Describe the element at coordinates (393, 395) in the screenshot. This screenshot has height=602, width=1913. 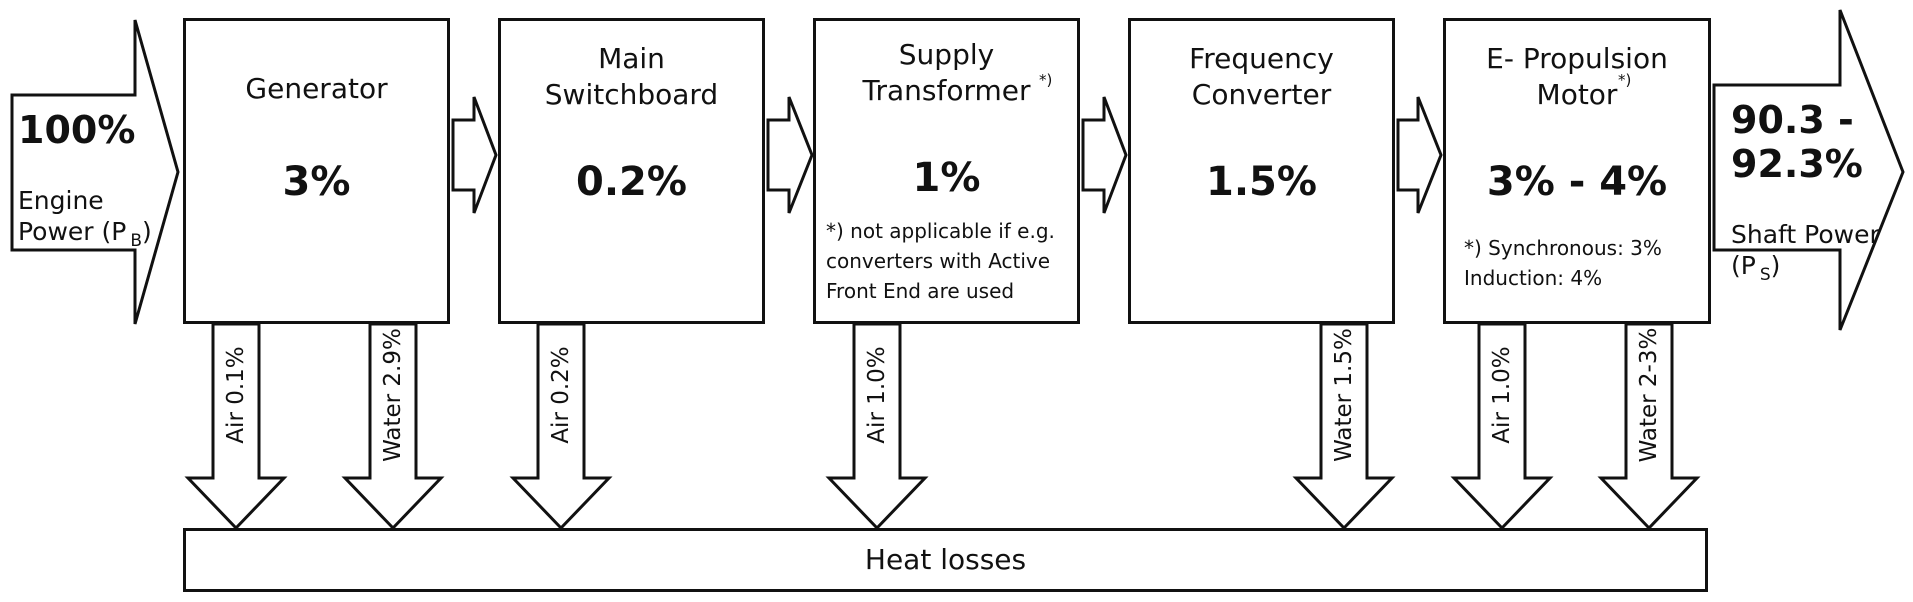
I see `heat-loss-label: Water 2.9%` at that location.